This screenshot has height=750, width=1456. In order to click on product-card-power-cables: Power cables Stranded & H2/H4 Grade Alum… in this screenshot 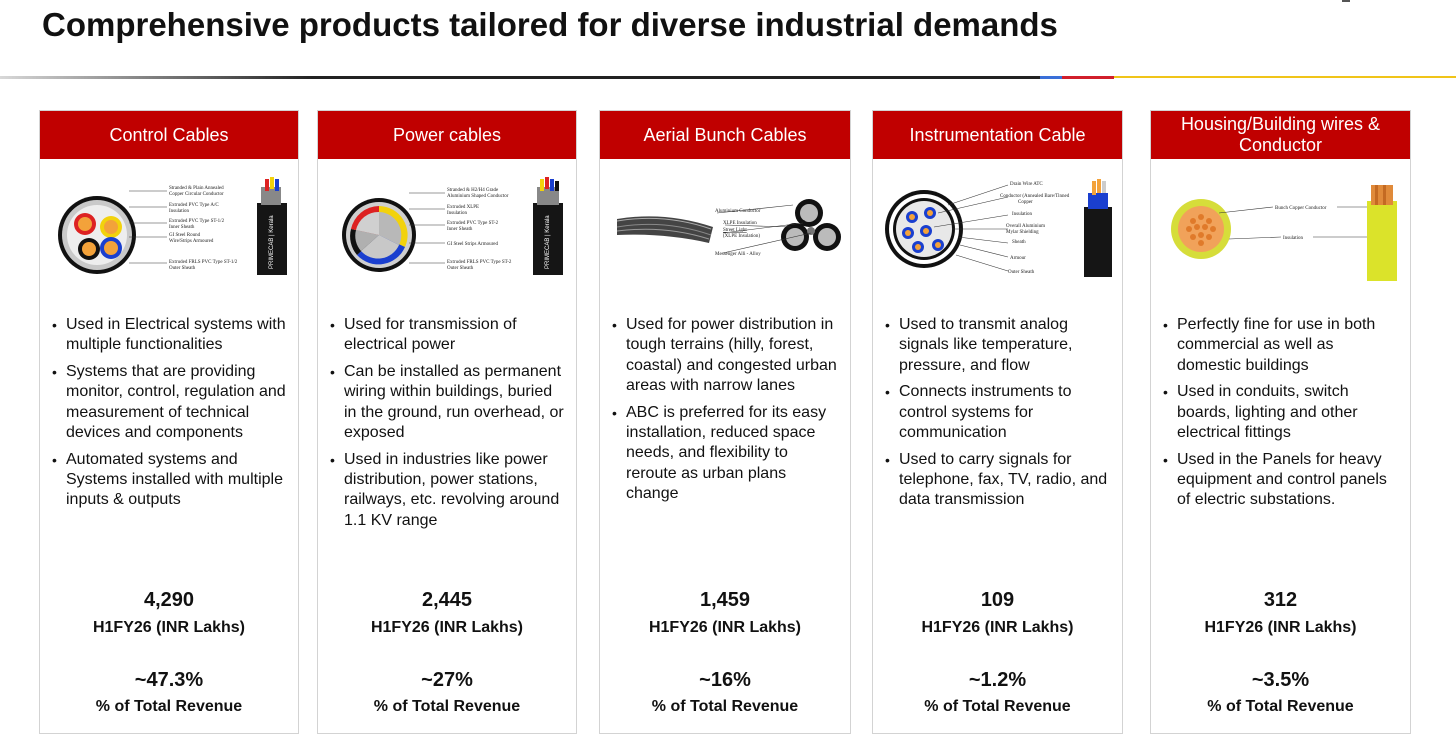, I will do `click(447, 422)`.